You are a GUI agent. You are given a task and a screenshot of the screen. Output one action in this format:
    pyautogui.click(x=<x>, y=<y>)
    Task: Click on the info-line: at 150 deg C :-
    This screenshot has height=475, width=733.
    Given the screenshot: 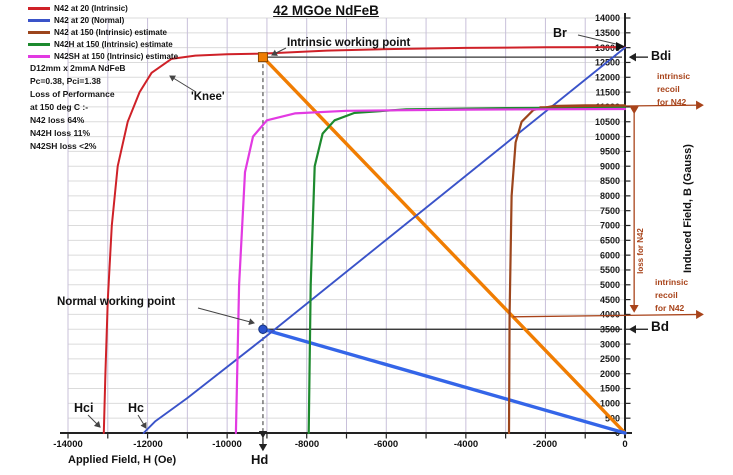 What is the action you would take?
    pyautogui.click(x=59, y=107)
    